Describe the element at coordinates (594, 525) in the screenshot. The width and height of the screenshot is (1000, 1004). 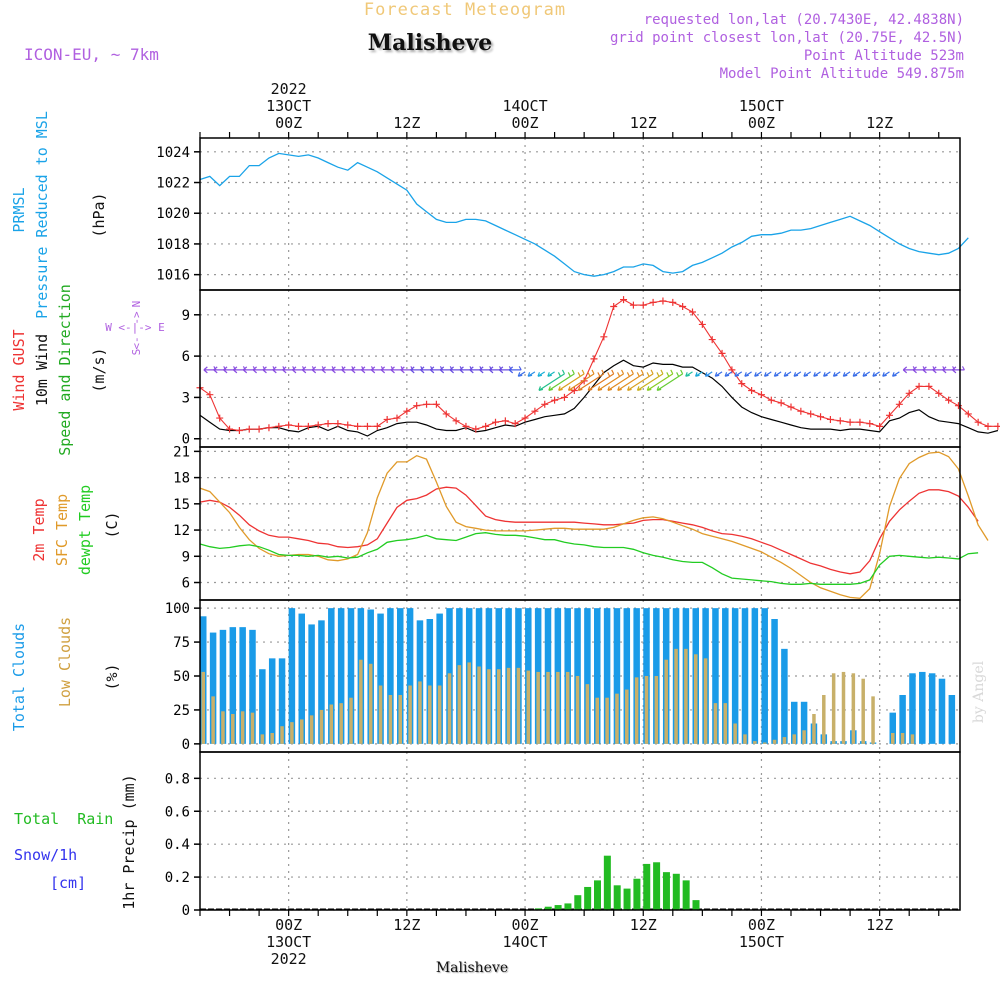
I see `sfc-line` at that location.